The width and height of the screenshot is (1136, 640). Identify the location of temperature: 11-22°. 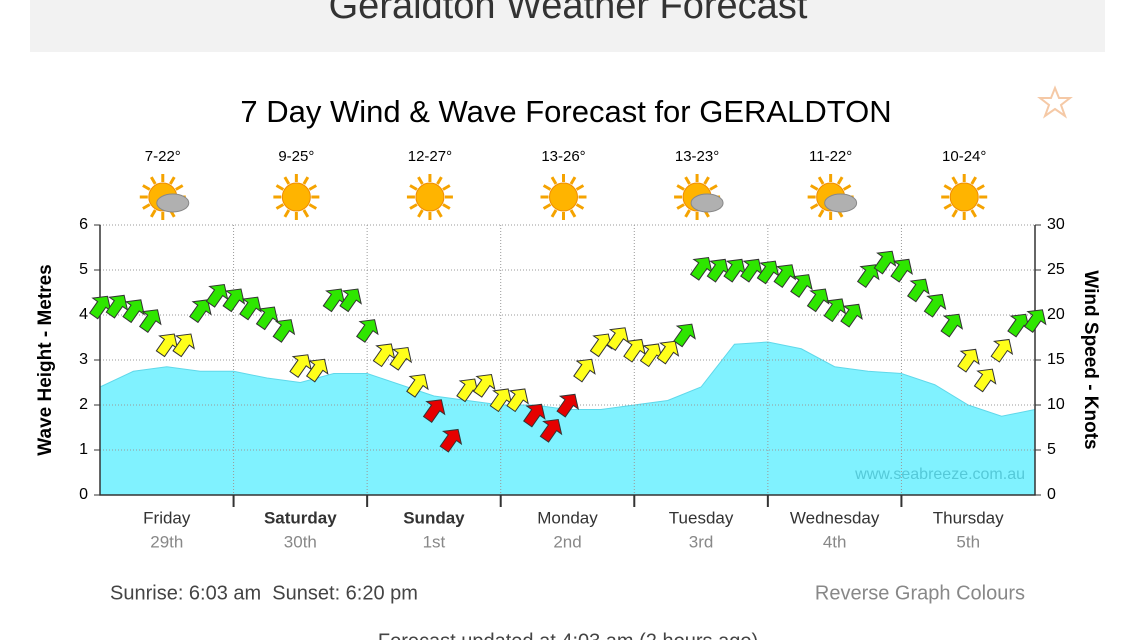
(830, 156).